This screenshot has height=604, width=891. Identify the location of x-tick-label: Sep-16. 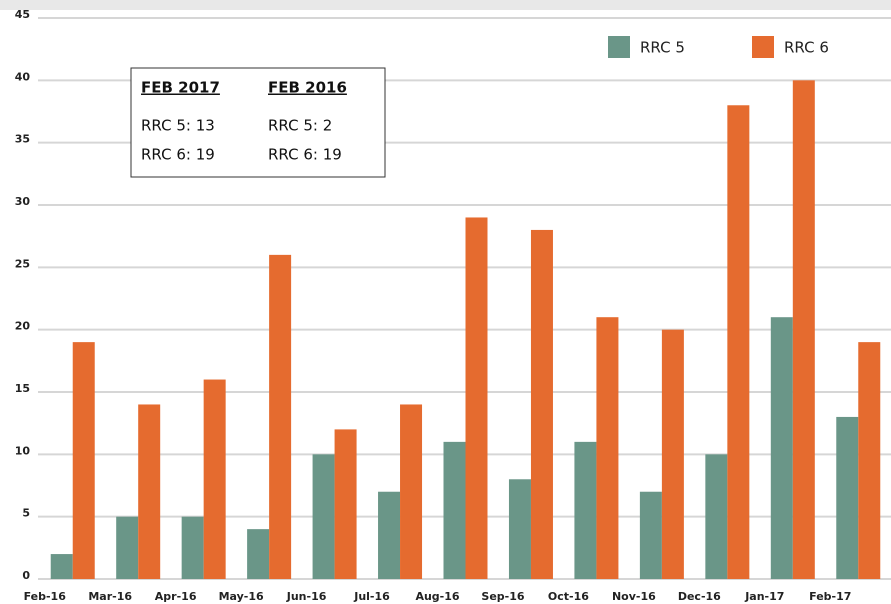
(502, 596).